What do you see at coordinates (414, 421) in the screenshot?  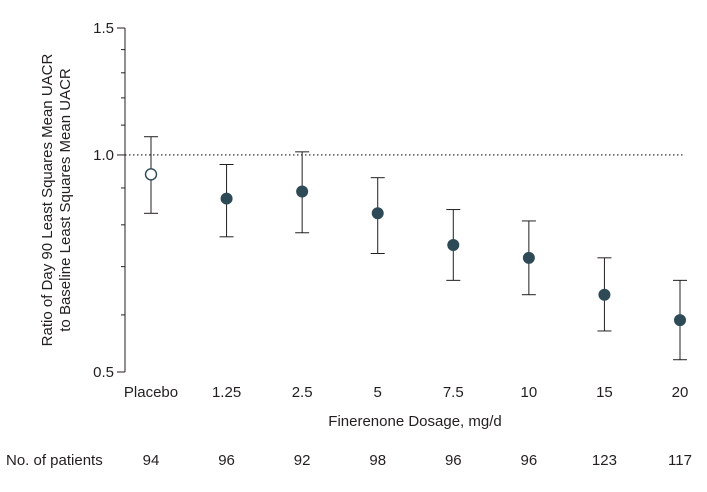 I see `x-axis-title: Finerenone Dosage, mg/d` at bounding box center [414, 421].